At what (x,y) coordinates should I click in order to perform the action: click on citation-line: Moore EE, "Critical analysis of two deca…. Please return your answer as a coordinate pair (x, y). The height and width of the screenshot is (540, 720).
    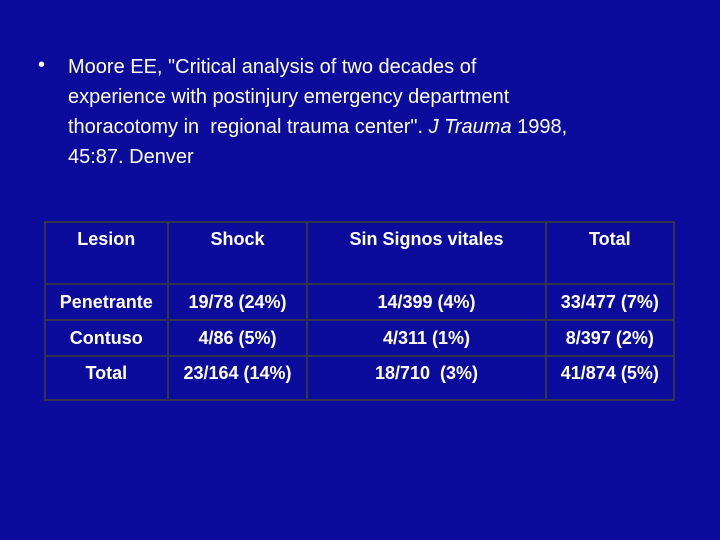
    Looking at the image, I should click on (272, 67).